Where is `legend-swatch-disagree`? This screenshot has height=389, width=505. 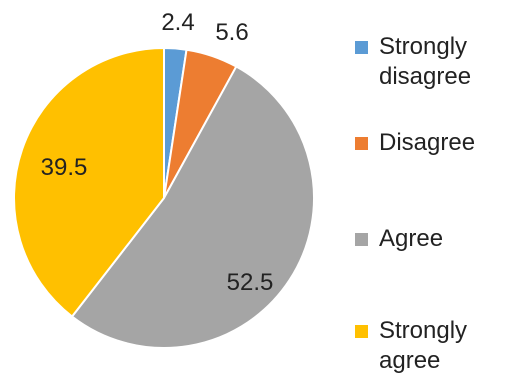 legend-swatch-disagree is located at coordinates (361, 143).